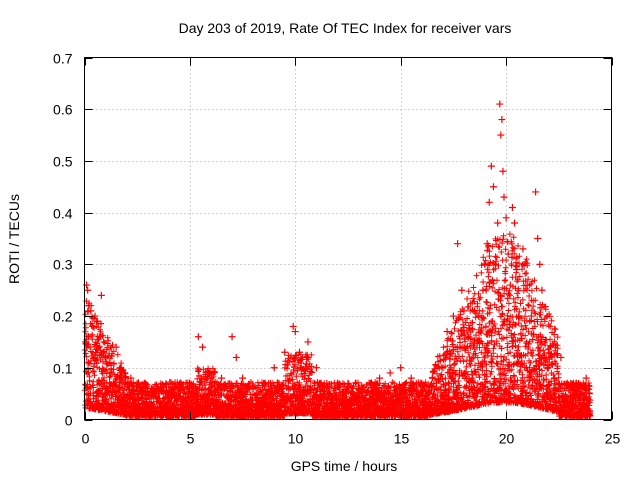  Describe the element at coordinates (63, 59) in the screenshot. I see `y-tick-label: 0.7` at that location.